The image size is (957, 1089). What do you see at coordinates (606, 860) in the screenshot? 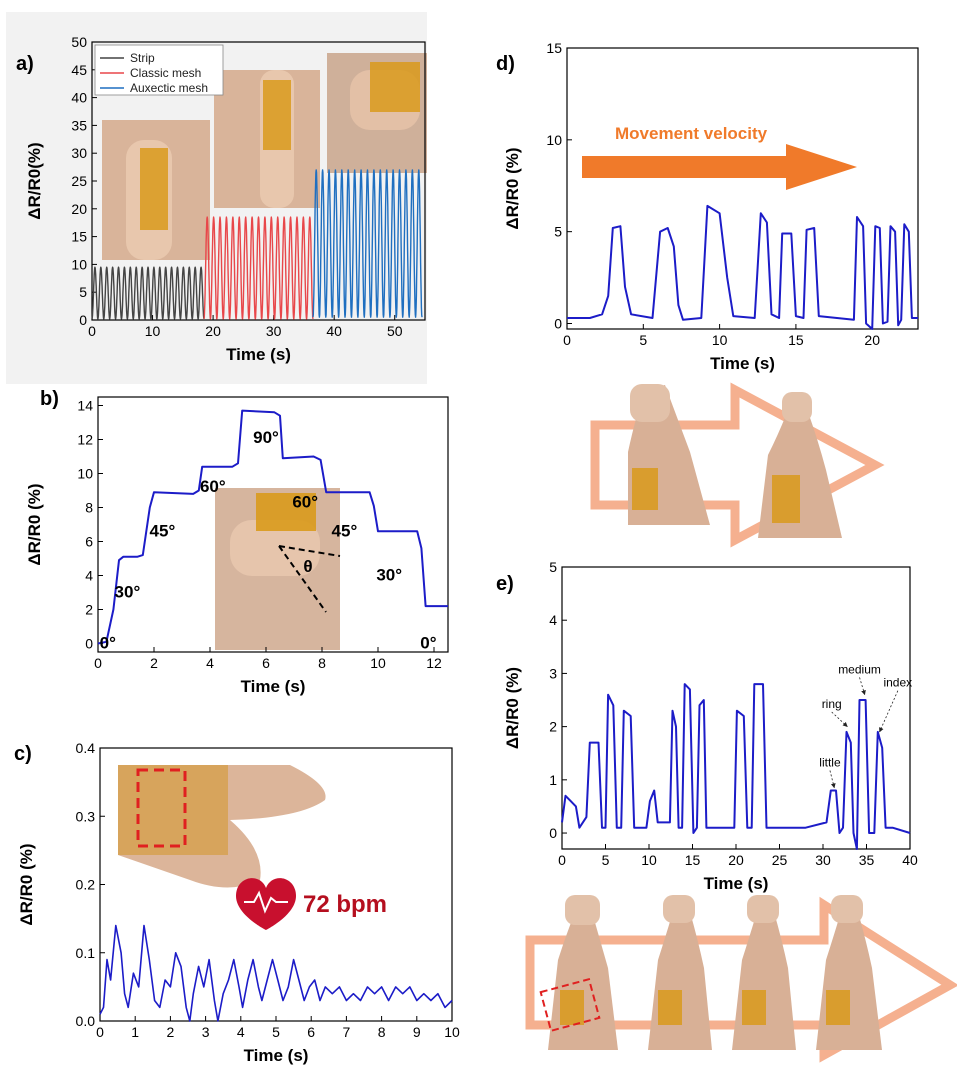
I see `x-tick-label-e-1: 5` at bounding box center [606, 860].